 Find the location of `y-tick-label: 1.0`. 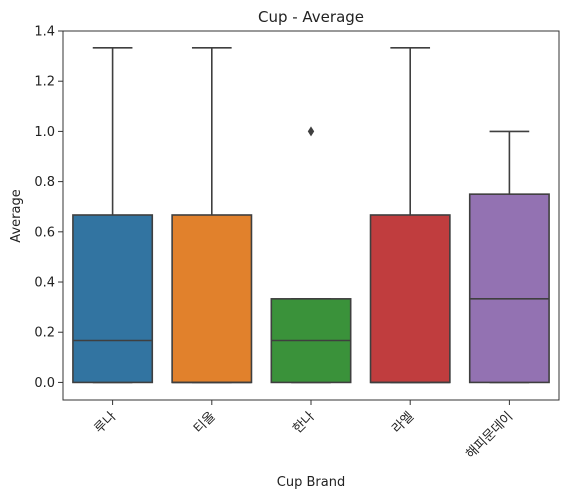

y-tick-label: 1.0 is located at coordinates (44, 132).